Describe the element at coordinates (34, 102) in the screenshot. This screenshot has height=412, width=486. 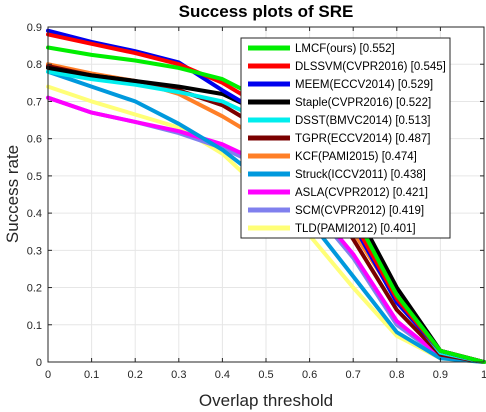
I see `y-tick-label: 0.7` at that location.